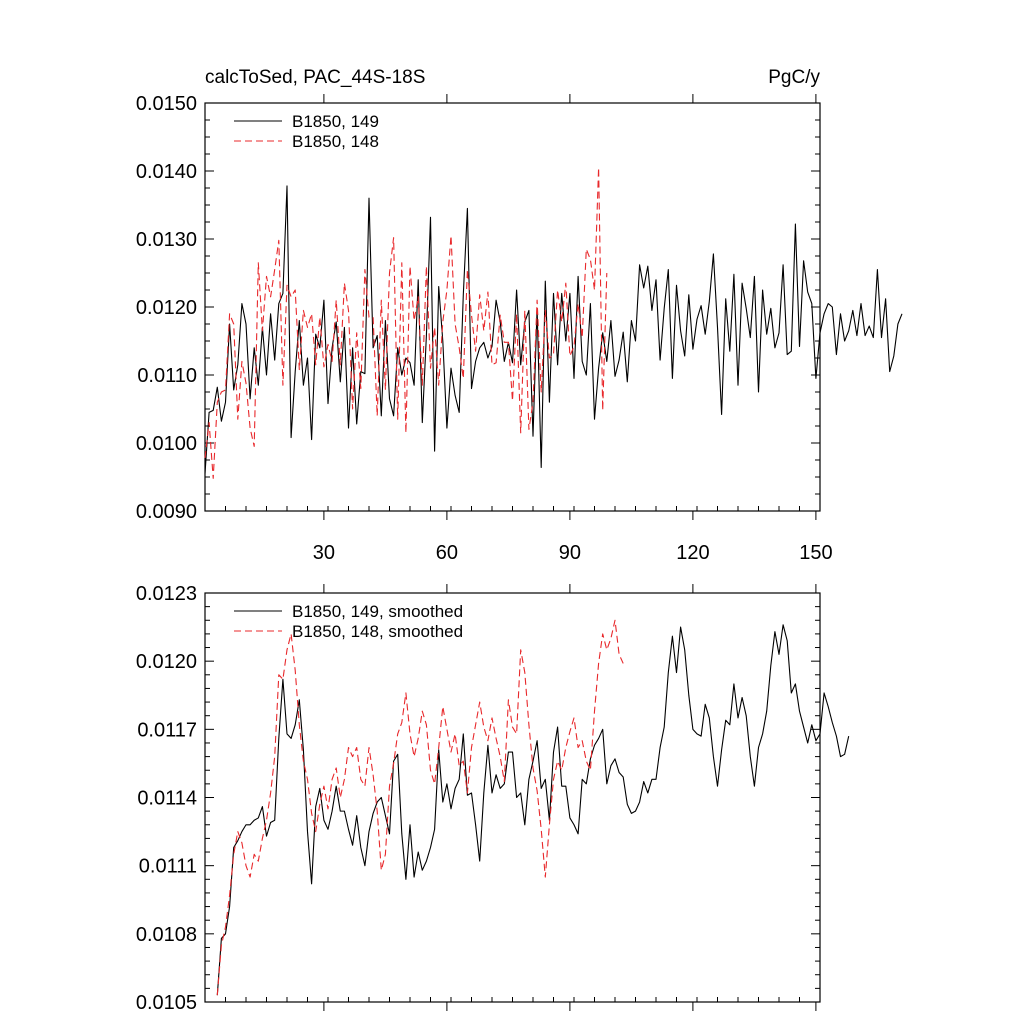 The height and width of the screenshot is (1024, 1024). Describe the element at coordinates (315, 77) in the screenshot. I see `chart-title: calcToSed, PAC_44S-18S` at that location.